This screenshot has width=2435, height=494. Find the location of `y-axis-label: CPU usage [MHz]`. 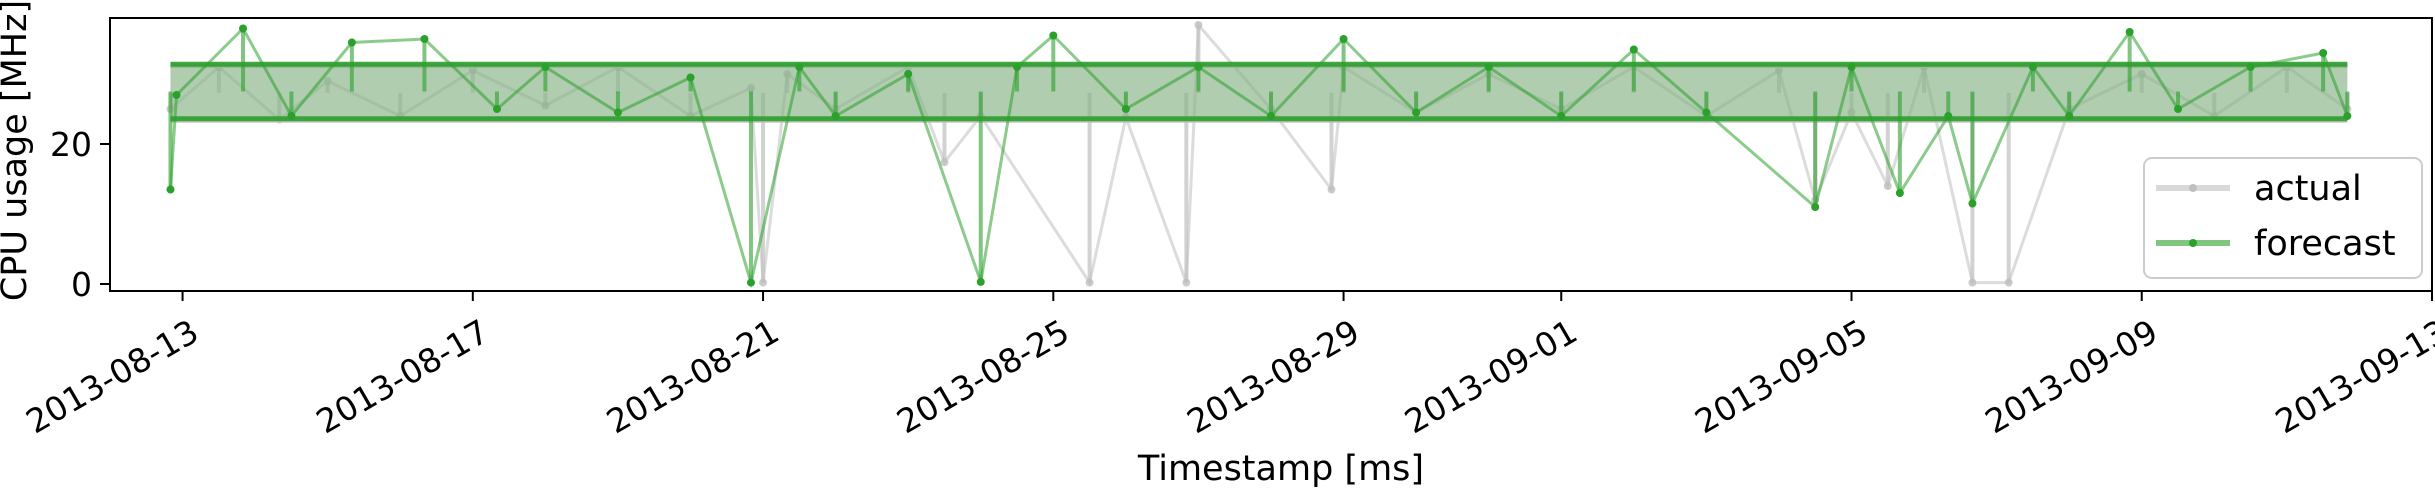

y-axis-label: CPU usage [MHz] is located at coordinates (17, 150).